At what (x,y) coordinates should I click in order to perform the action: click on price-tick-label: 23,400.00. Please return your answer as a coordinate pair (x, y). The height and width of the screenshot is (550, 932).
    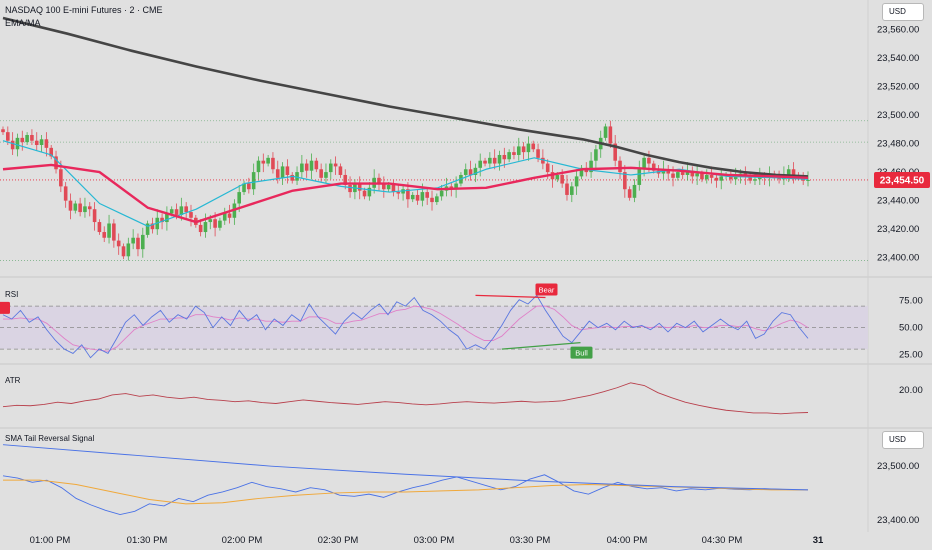
    Looking at the image, I should click on (898, 258).